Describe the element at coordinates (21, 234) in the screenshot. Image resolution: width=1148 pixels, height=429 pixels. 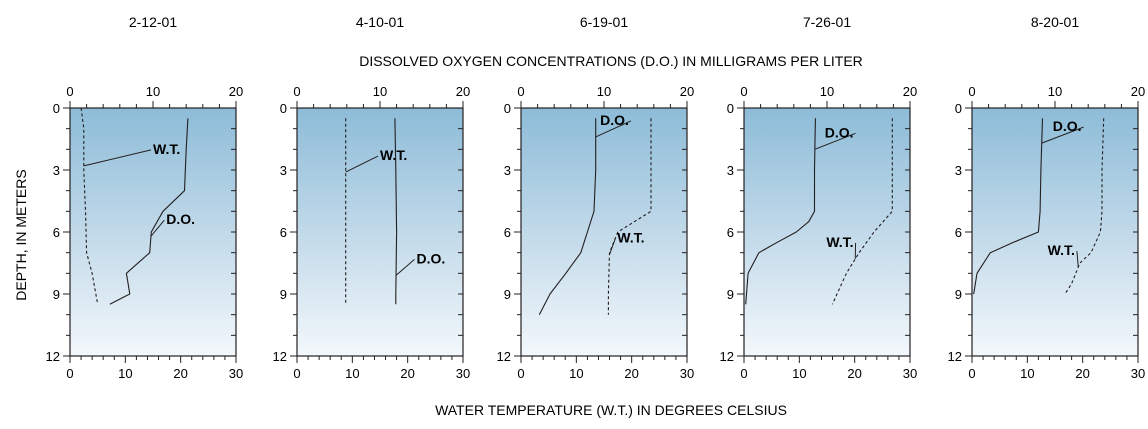
I see `depth-axis-label: DEPTH, IN METERS` at that location.